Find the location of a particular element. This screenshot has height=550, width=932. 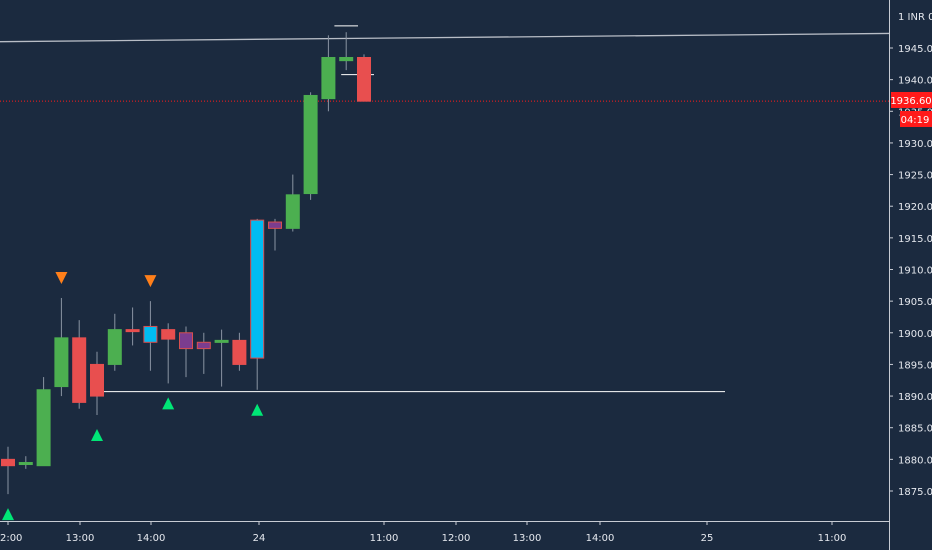

price-tick-label: 1930.00 is located at coordinates (915, 144).